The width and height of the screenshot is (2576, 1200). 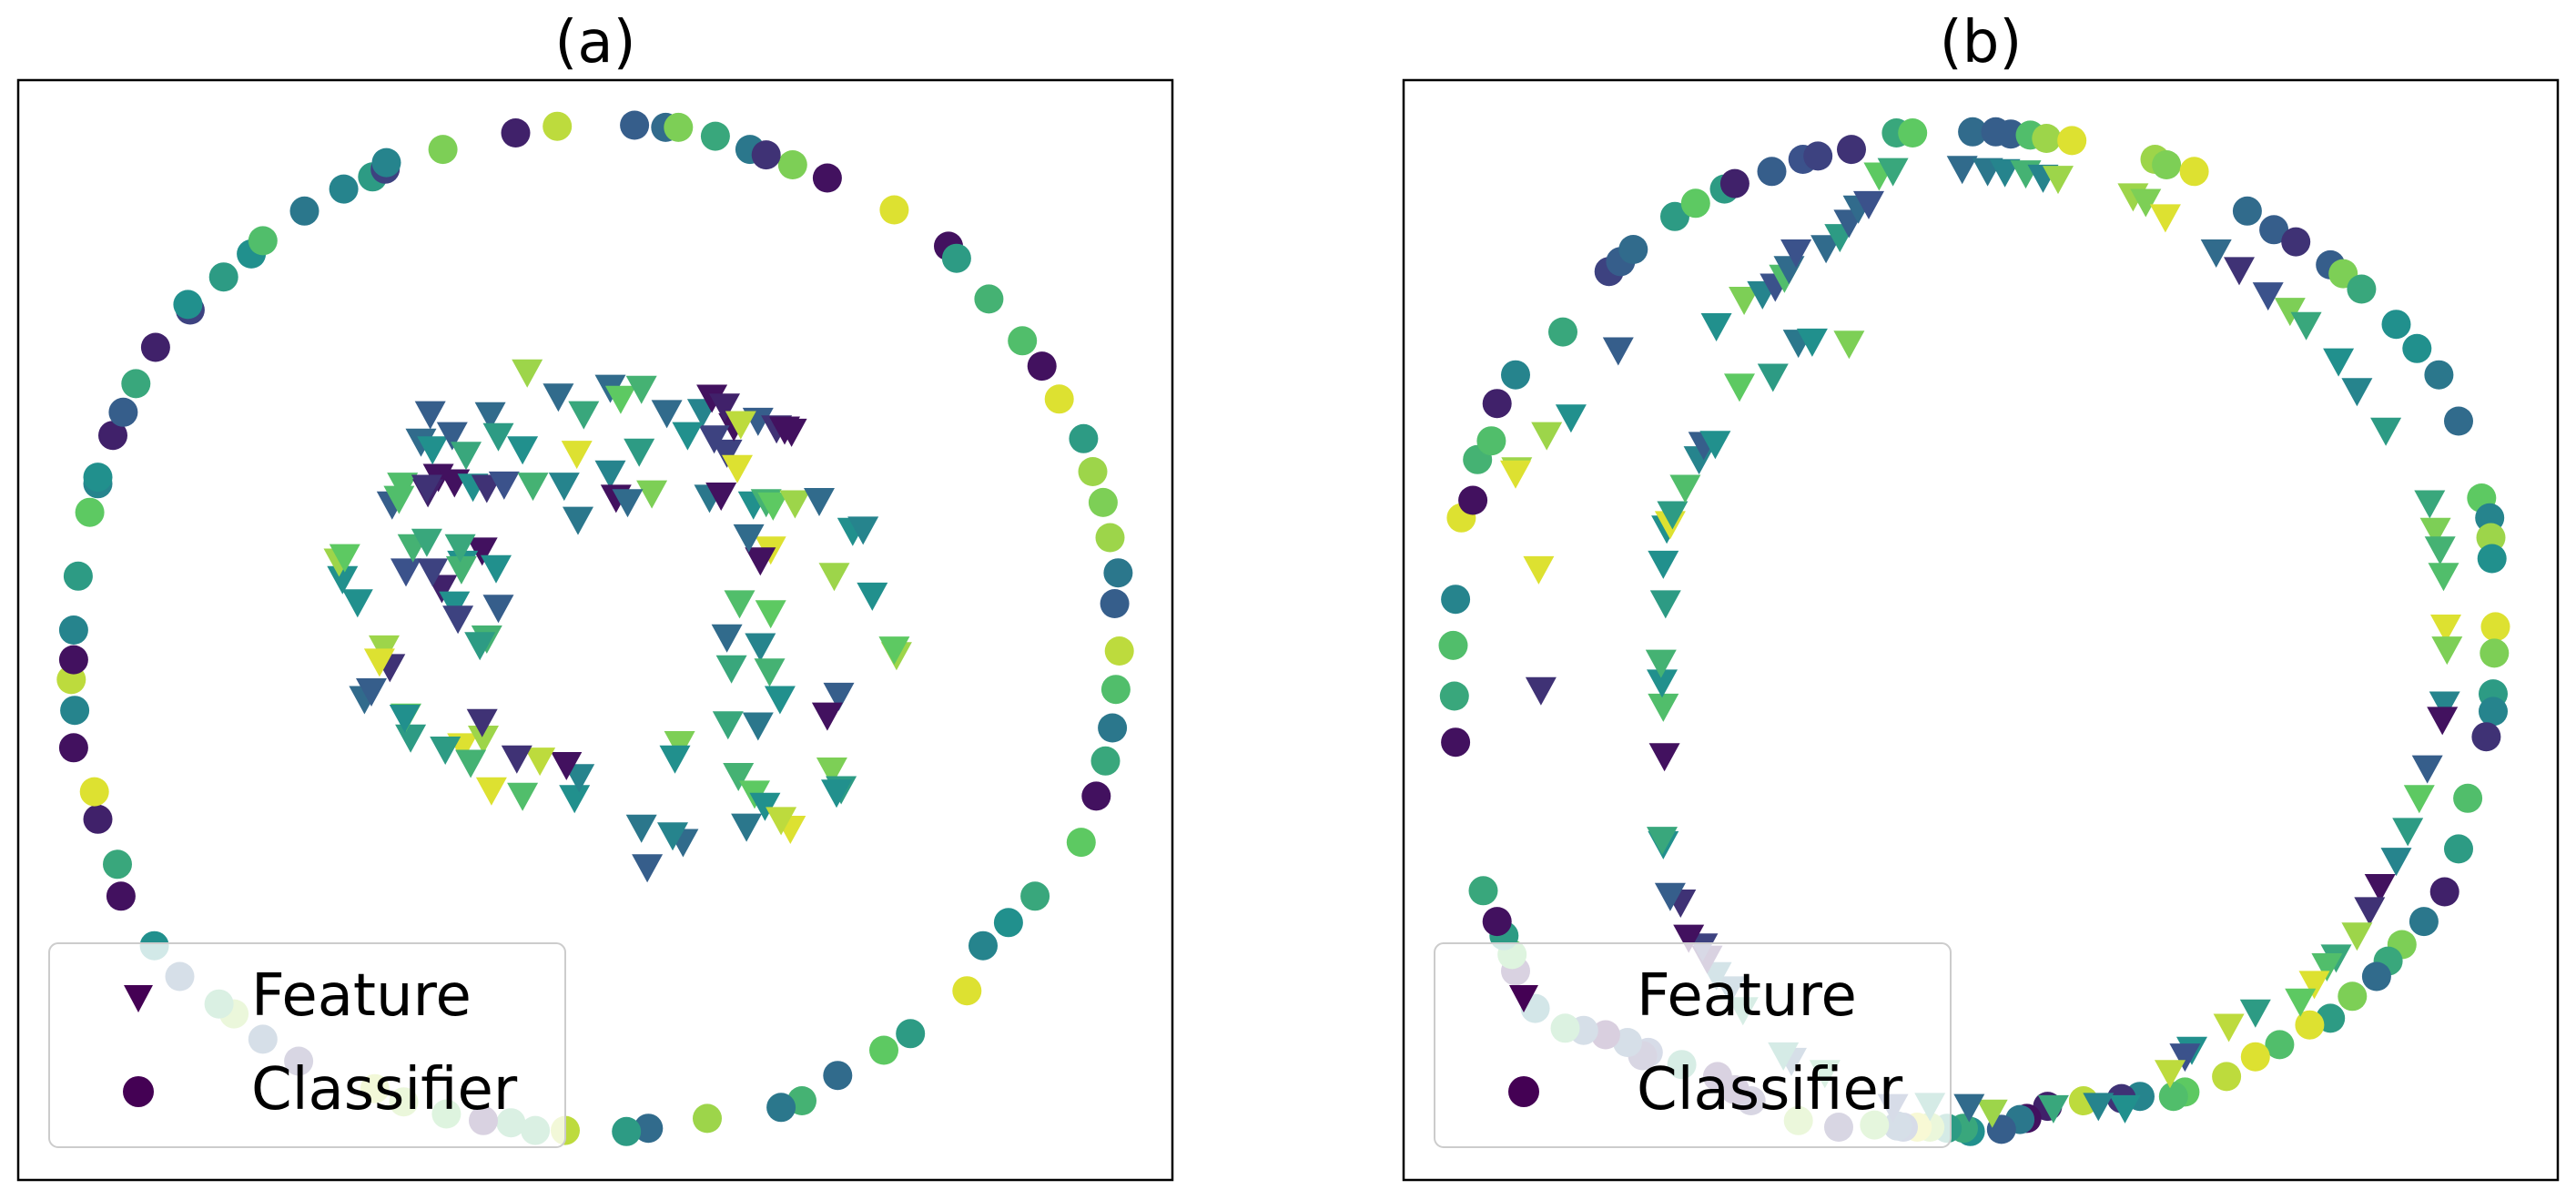 What do you see at coordinates (138, 1091) in the screenshot?
I see `legend-classifier-marker` at bounding box center [138, 1091].